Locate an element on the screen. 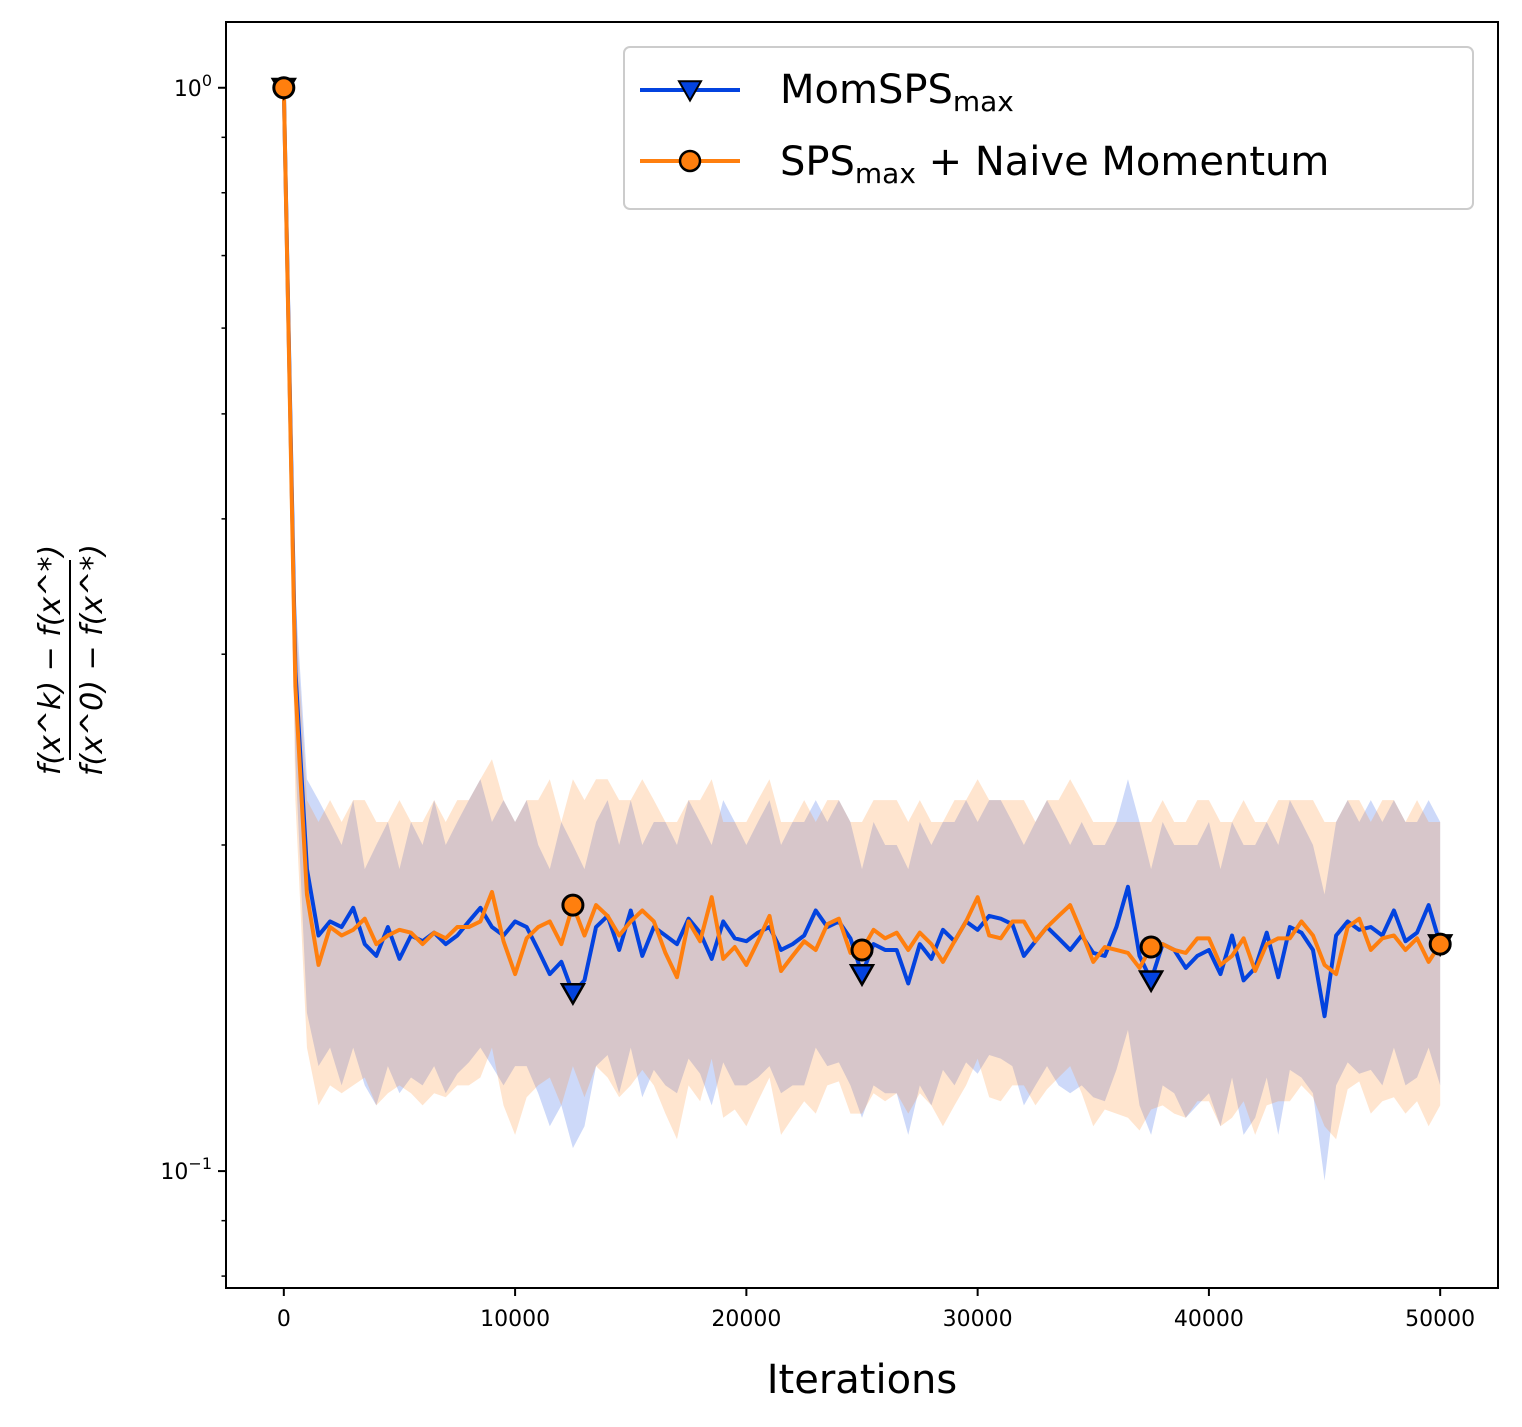 This screenshot has width=1522, height=1427. legend-label-sps-name: SPS is located at coordinates (817, 162).